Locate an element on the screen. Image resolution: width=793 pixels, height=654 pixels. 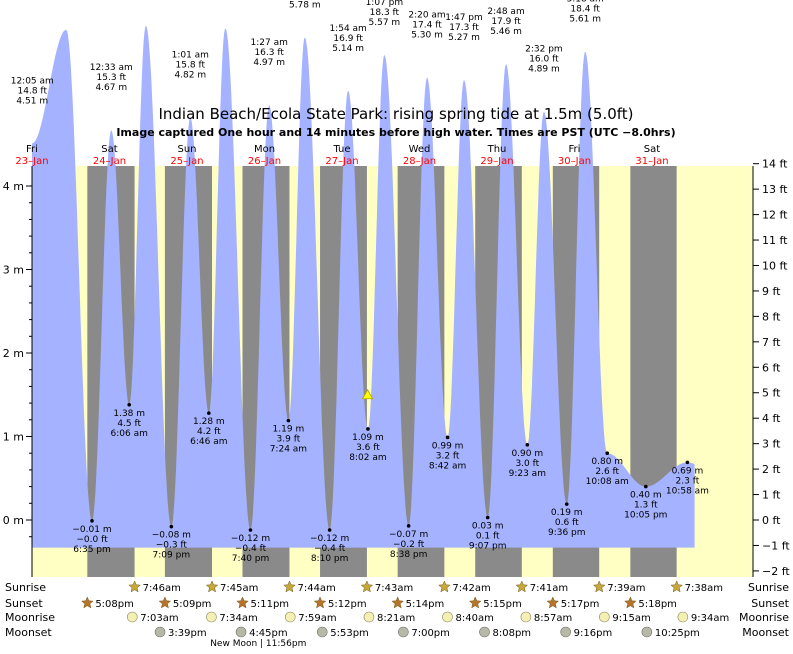
sunrise-row-label-right: Sunrise is located at coordinates (768, 587).